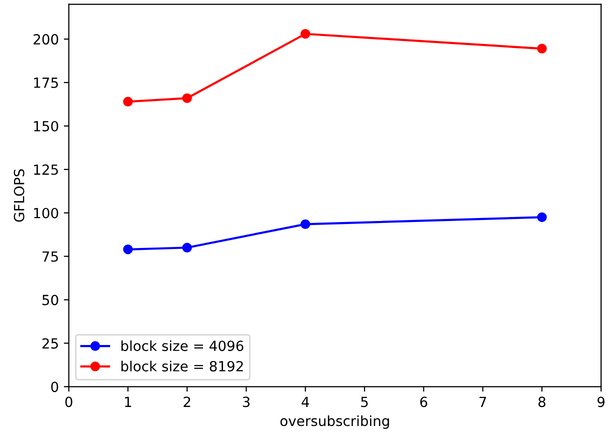  I want to click on y-tick-label: 50, so click(50, 300).